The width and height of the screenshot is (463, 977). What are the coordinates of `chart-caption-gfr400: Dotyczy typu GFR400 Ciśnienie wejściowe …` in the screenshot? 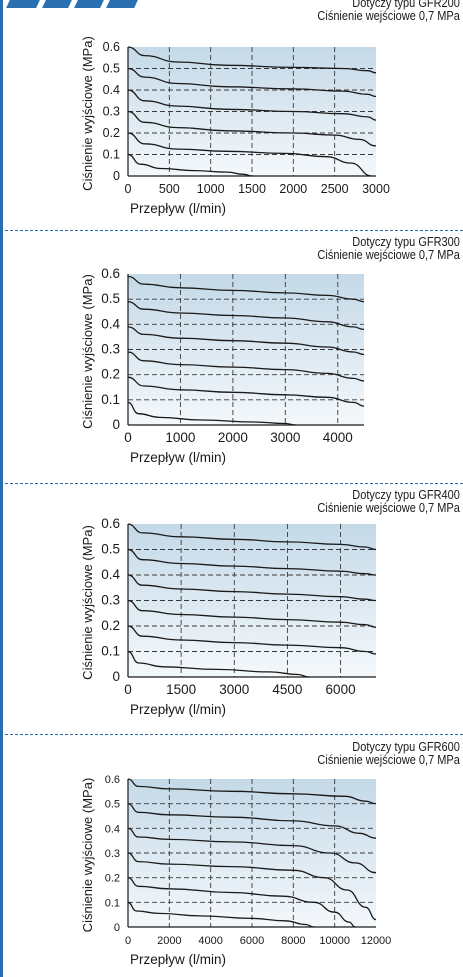 It's located at (379, 502).